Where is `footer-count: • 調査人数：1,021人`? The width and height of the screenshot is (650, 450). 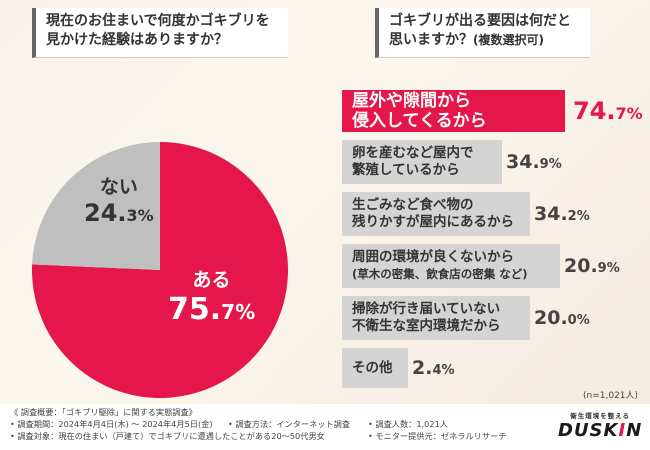
footer-count: • 調査人数：1,021人 is located at coordinates (408, 424).